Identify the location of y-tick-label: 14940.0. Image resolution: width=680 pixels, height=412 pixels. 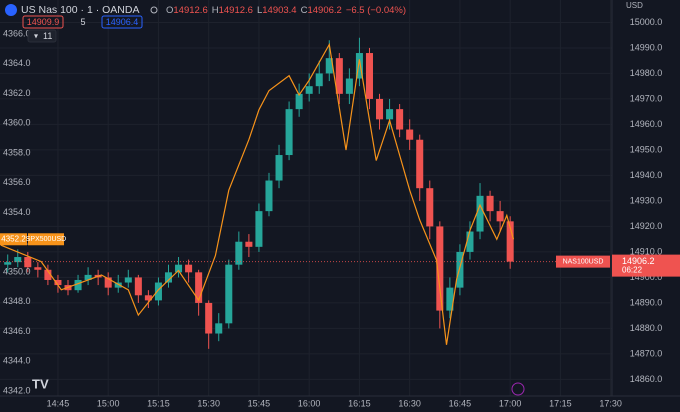
(646, 175).